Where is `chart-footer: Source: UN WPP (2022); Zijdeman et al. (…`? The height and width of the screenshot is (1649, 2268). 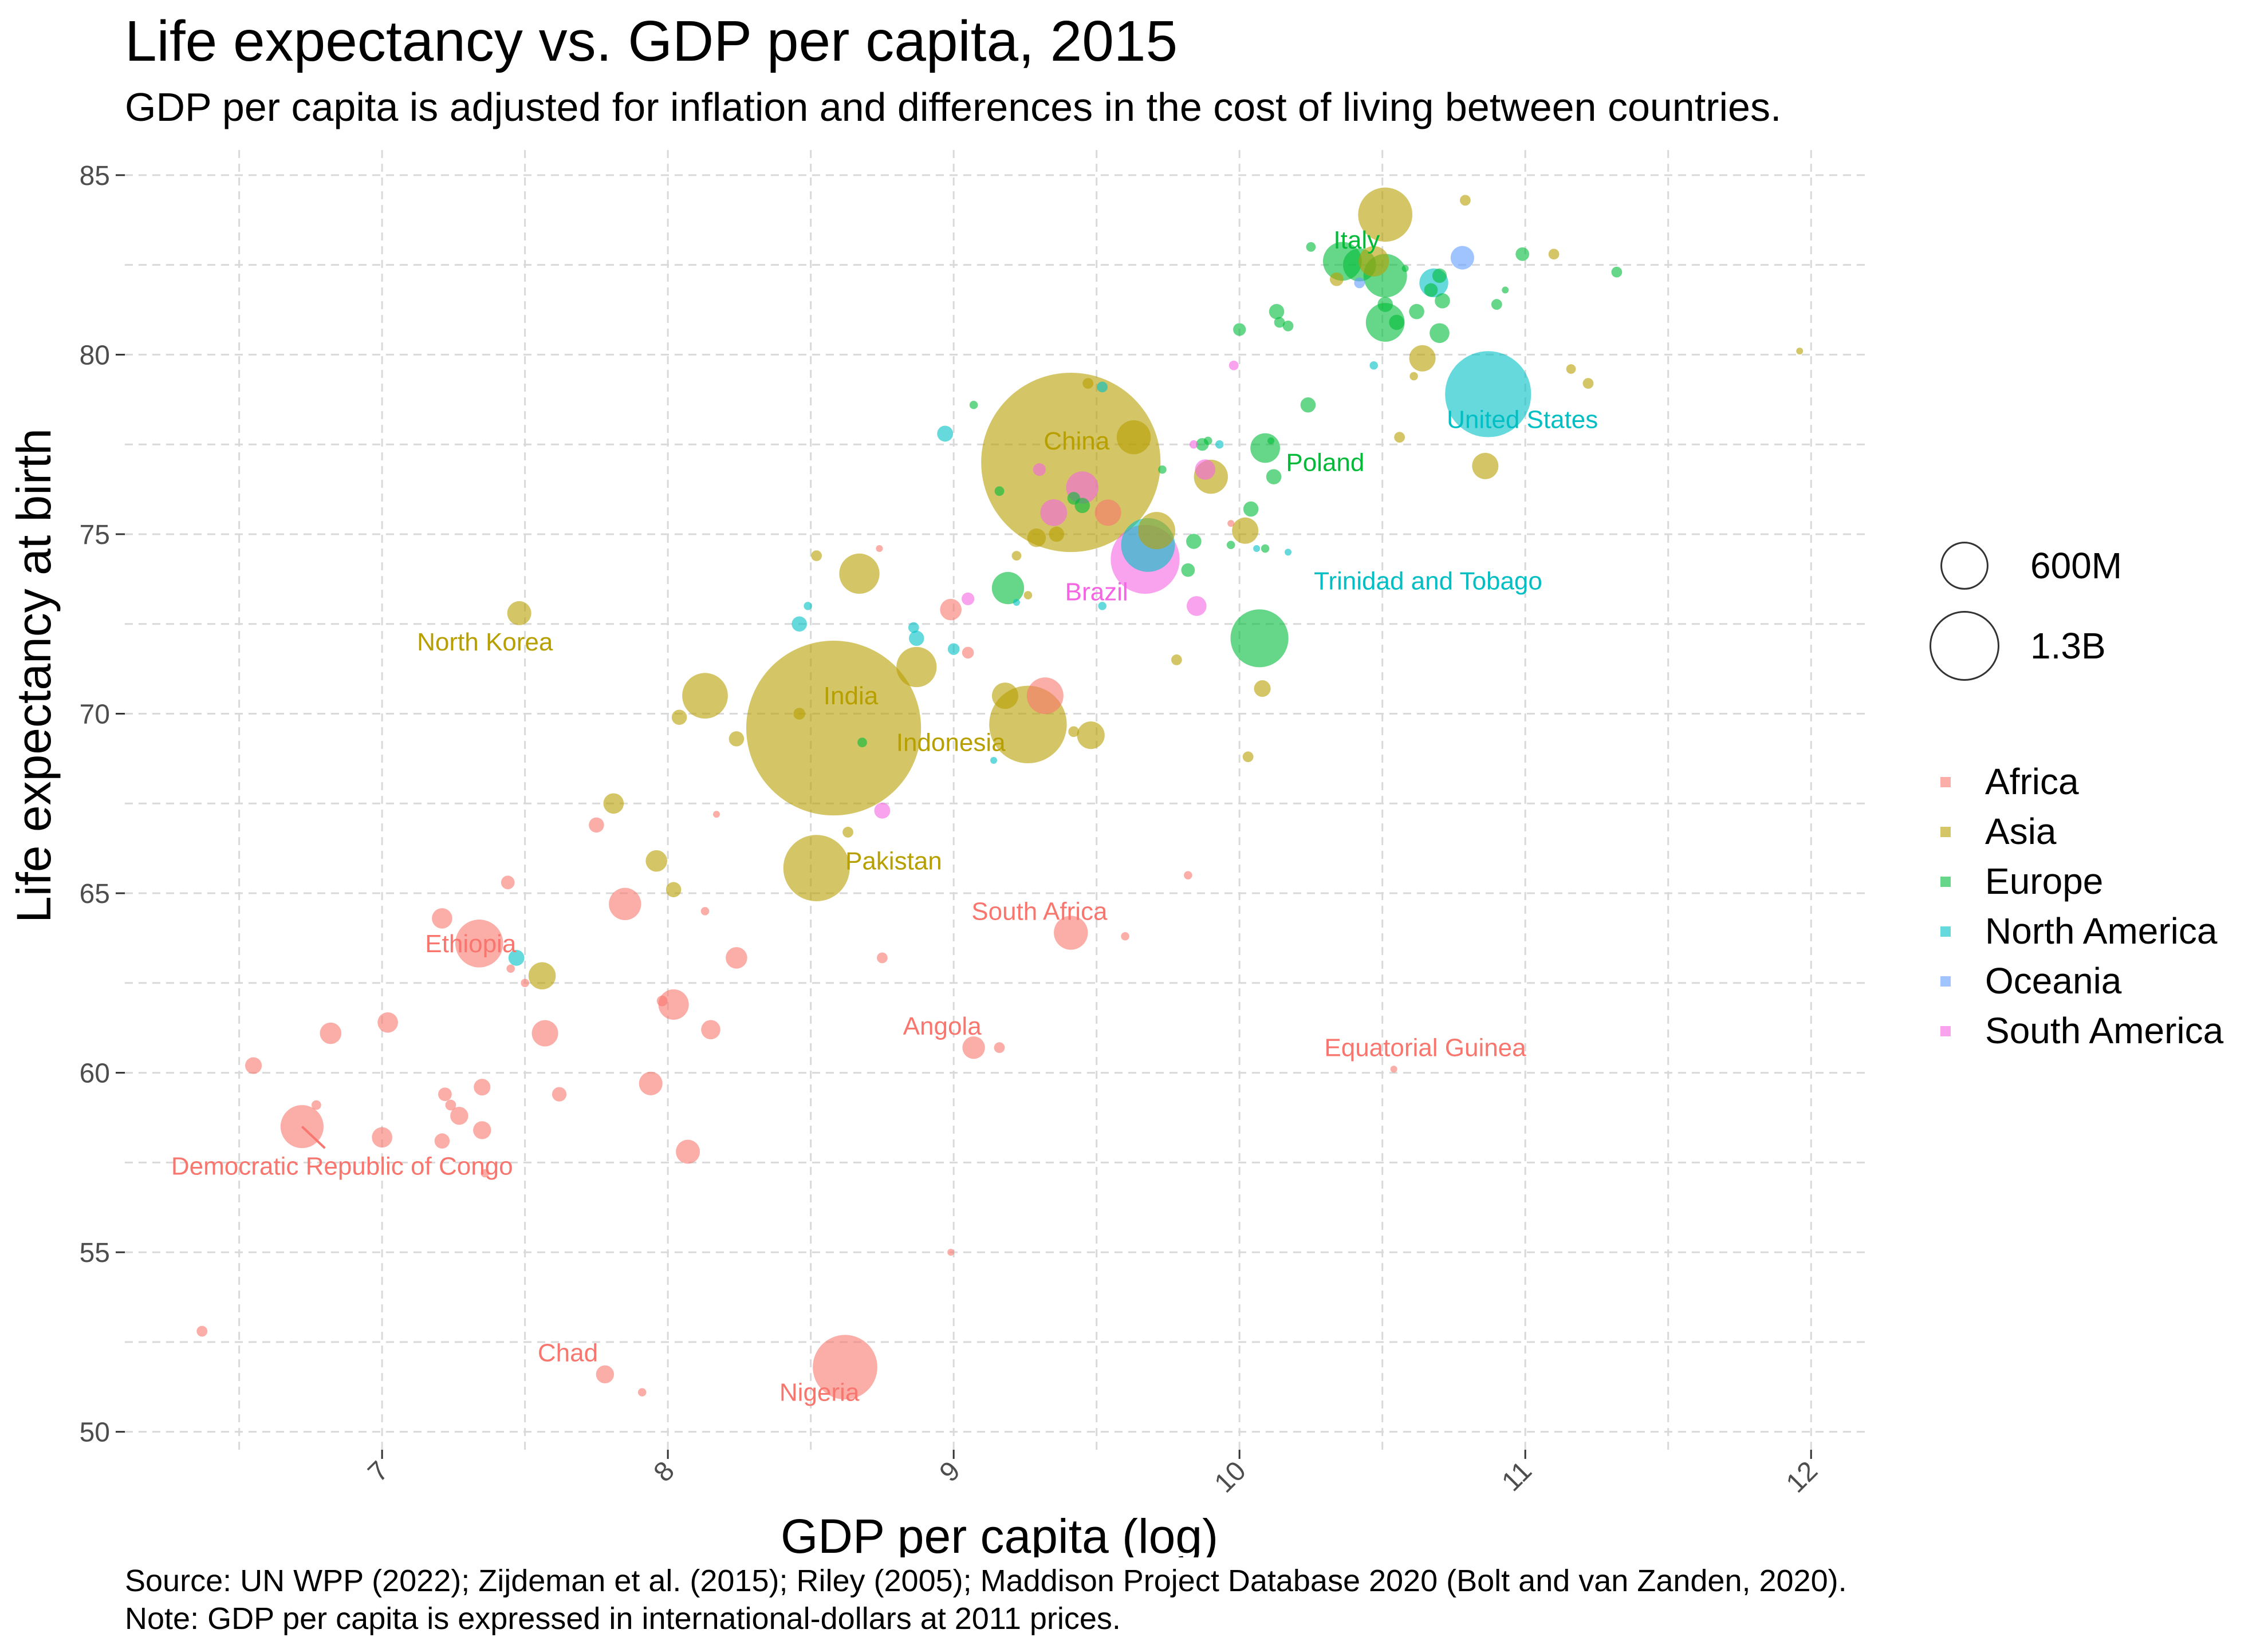
chart-footer: Source: UN WPP (2022); Zijdeman et al. (… is located at coordinates (986, 1600).